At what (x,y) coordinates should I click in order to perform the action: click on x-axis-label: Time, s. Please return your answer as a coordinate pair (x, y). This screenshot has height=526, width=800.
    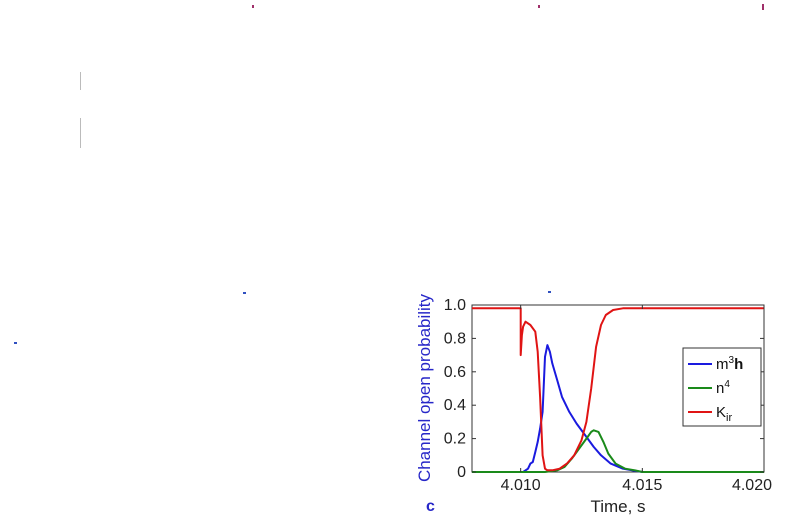
    Looking at the image, I should click on (617, 506).